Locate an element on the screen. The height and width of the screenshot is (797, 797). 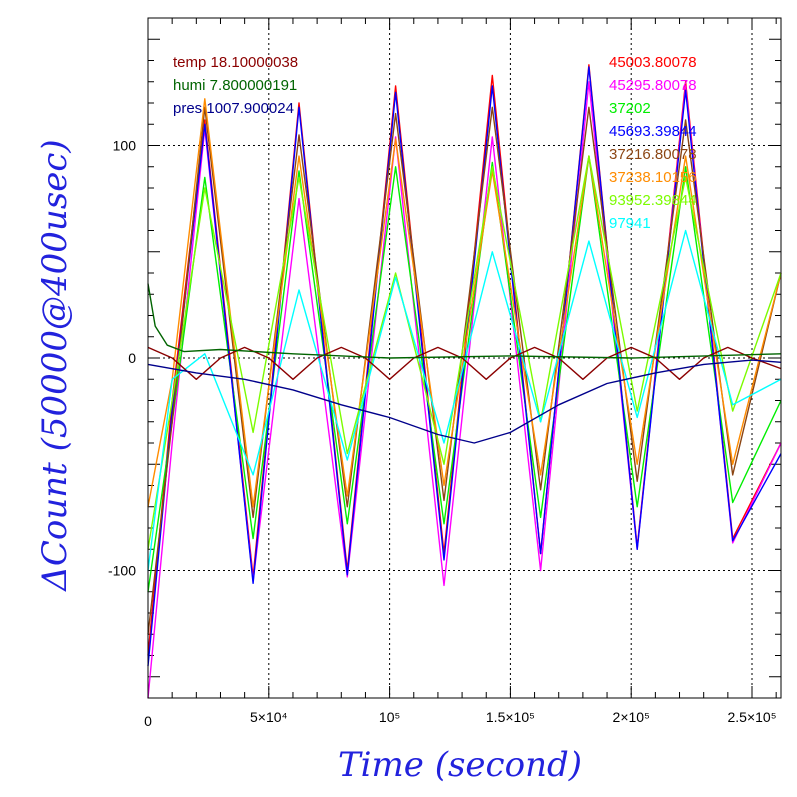
y-tick-label: -100 is located at coordinates (122, 571).